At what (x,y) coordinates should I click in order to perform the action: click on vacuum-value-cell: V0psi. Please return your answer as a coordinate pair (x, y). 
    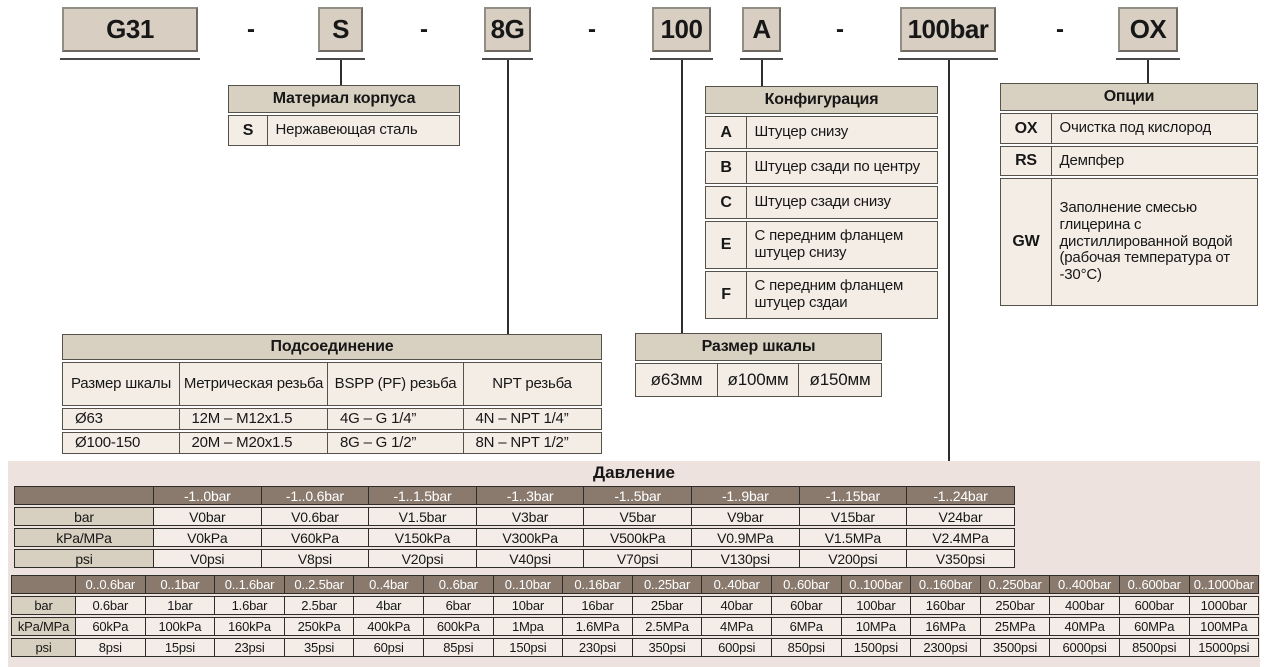
    Looking at the image, I should click on (207, 558).